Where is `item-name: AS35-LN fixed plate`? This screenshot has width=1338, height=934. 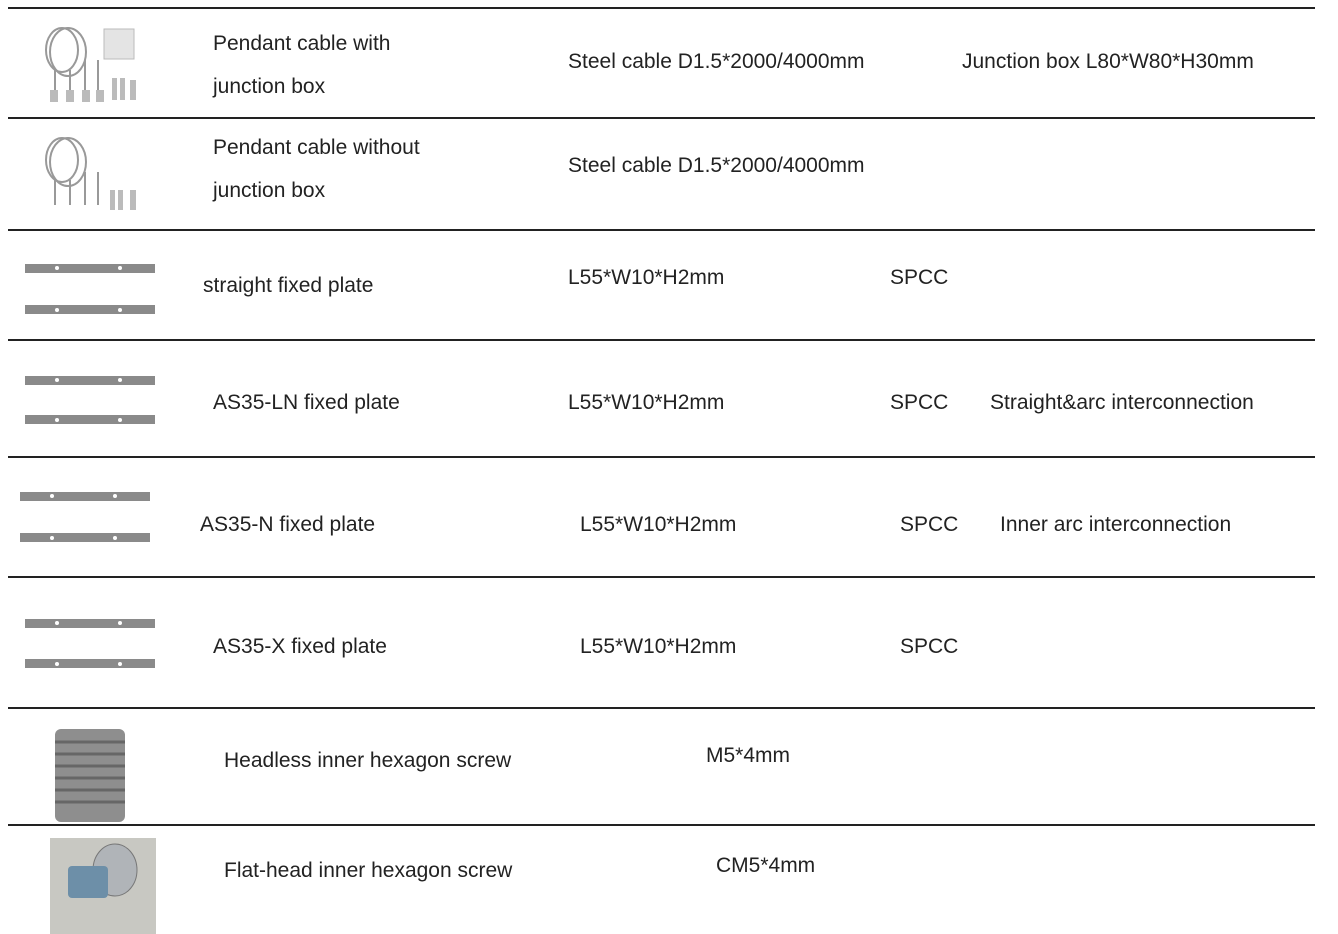
item-name: AS35-LN fixed plate is located at coordinates (306, 402).